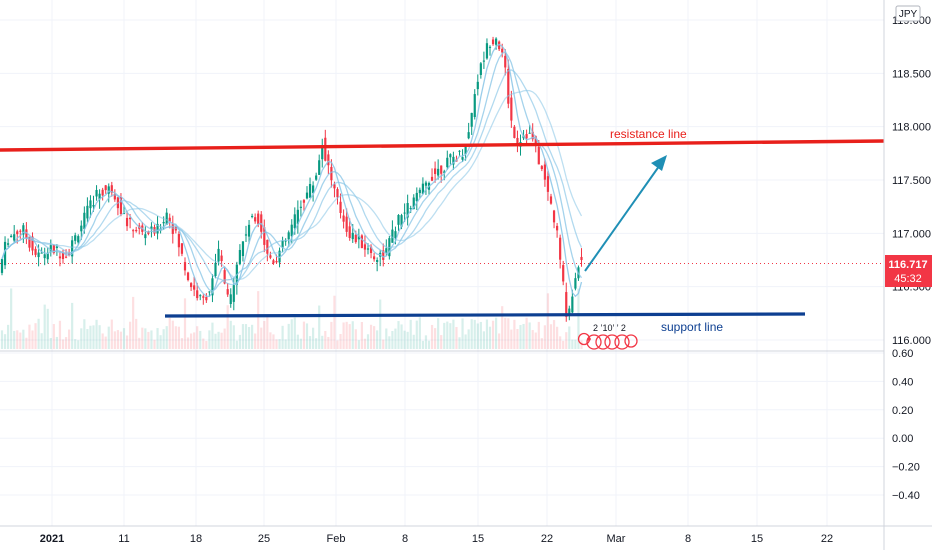 Image resolution: width=932 pixels, height=550 pixels. What do you see at coordinates (607, 336) in the screenshot?
I see `event-markers: 2 ’10’ ’ 2` at bounding box center [607, 336].